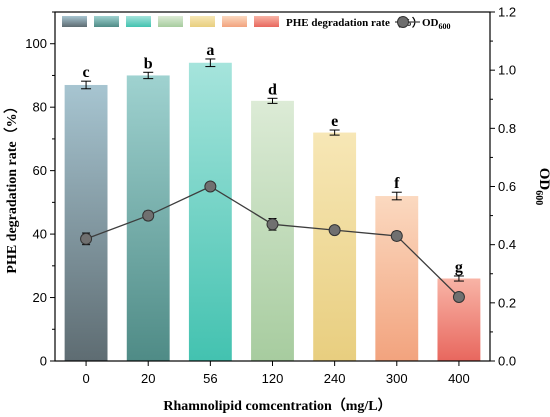 Image resolution: width=550 pixels, height=417 pixels. Describe the element at coordinates (334, 121) in the screenshot. I see `significance-letter-240: e` at that location.